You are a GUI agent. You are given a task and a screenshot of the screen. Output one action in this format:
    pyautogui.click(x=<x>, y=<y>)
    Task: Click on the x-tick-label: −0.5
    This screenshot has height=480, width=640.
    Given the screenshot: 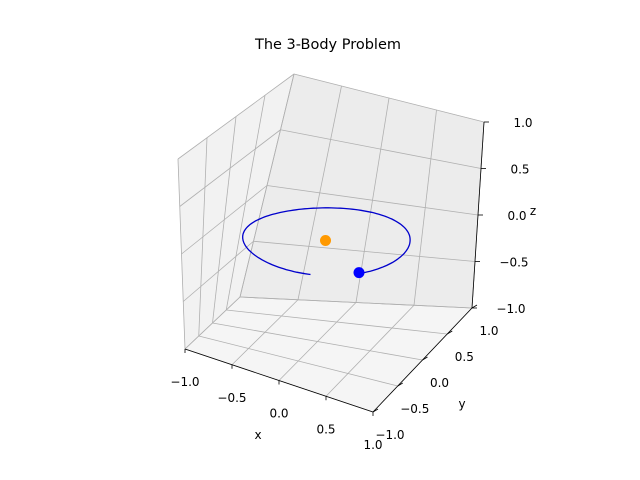 What is the action you would take?
    pyautogui.click(x=231, y=398)
    